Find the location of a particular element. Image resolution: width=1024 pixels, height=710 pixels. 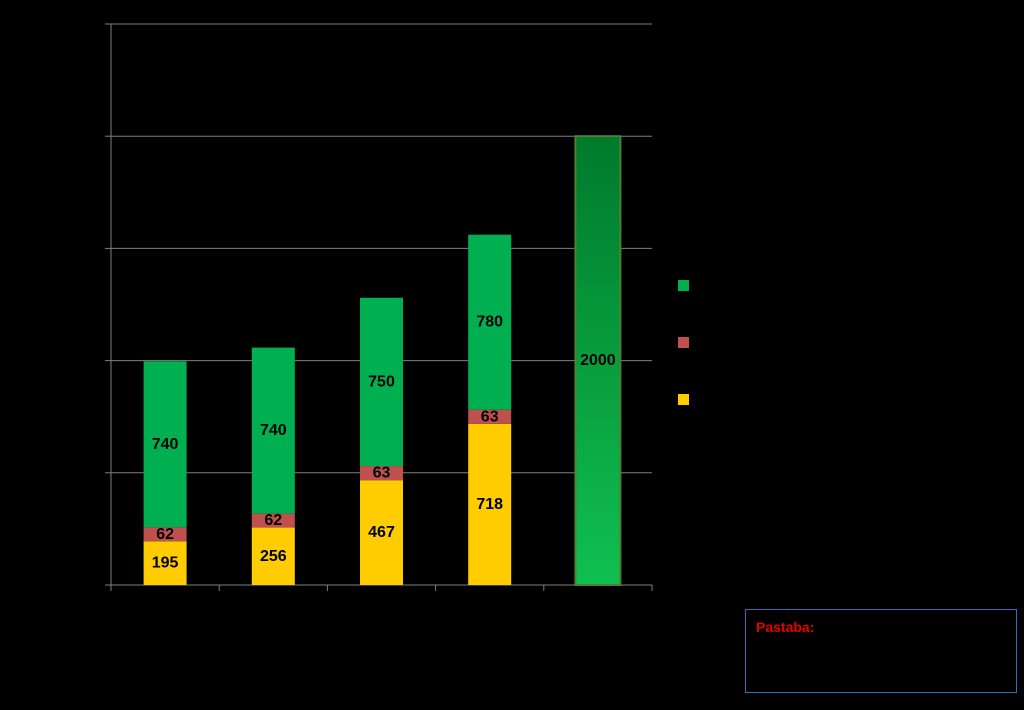

bar-segment-s1-c0 is located at coordinates (165, 534).